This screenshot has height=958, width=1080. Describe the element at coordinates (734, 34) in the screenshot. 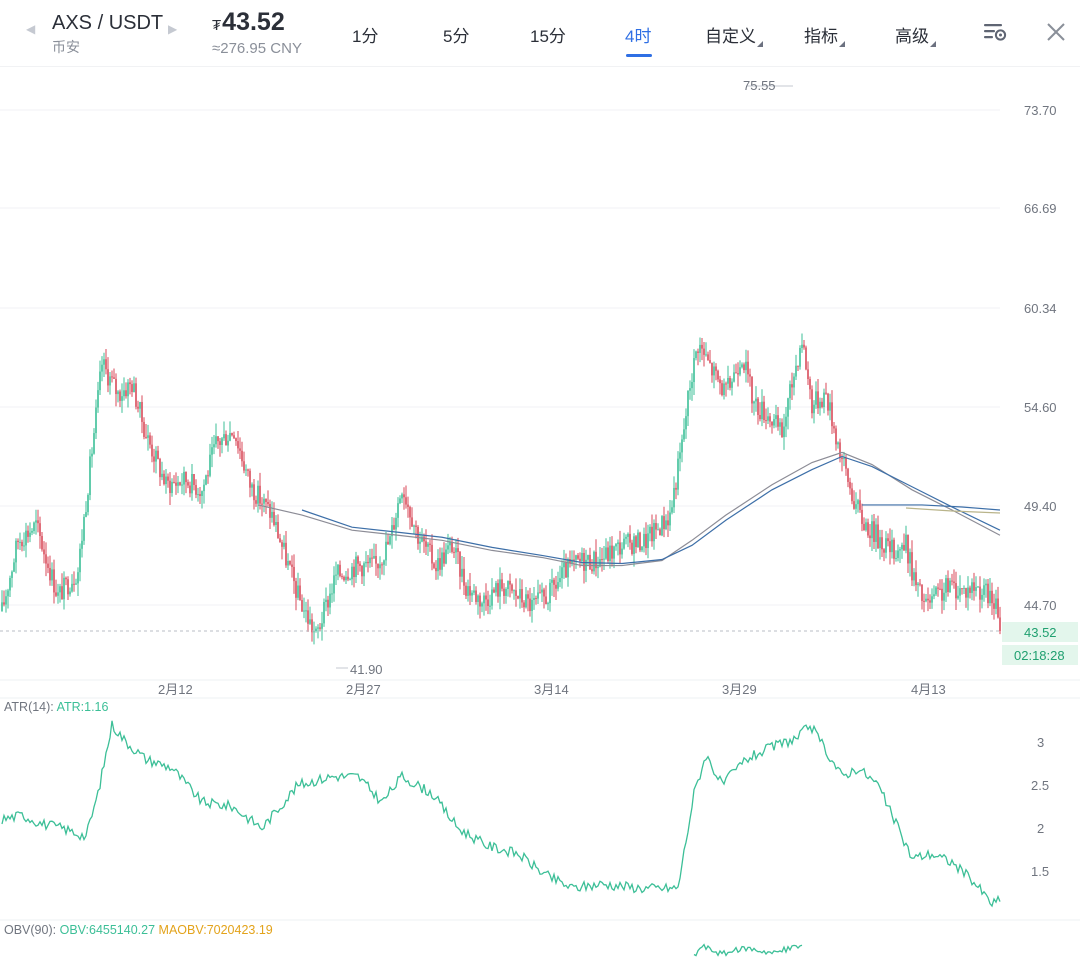

I see `tab-custom: 自定义` at that location.